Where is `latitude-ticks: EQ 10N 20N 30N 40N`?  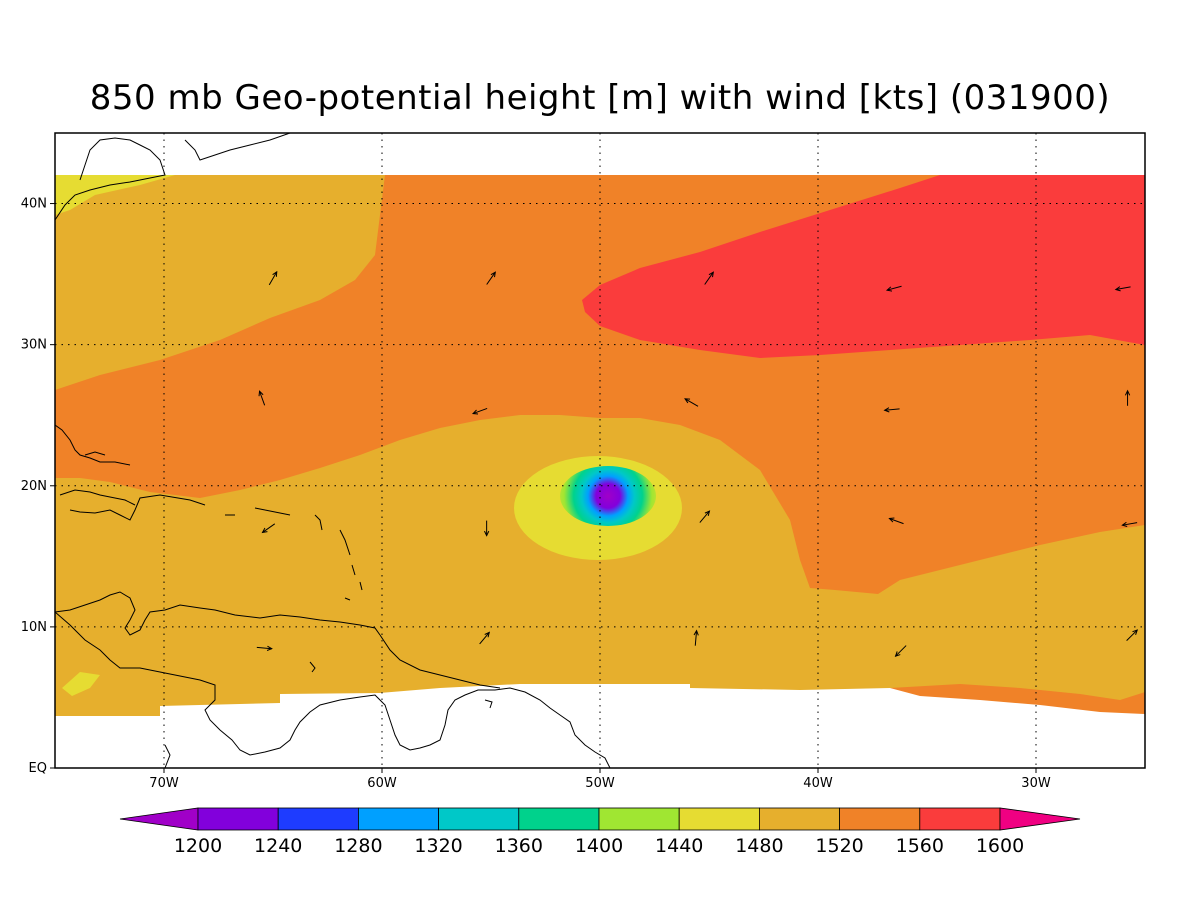
latitude-ticks: EQ 10N 20N 30N 40N is located at coordinates (38, 486).